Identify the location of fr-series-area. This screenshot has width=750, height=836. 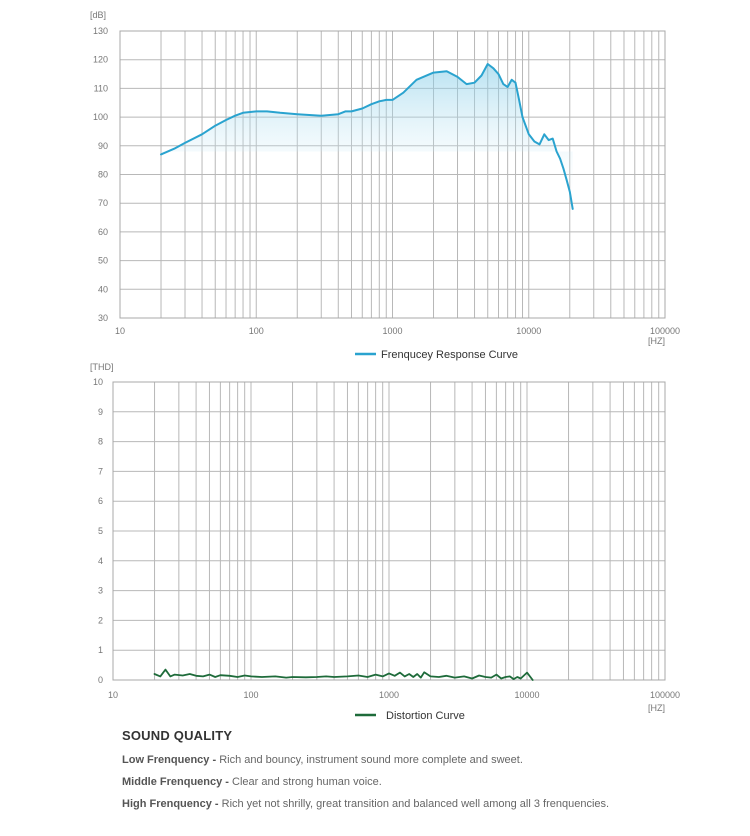
(367, 136).